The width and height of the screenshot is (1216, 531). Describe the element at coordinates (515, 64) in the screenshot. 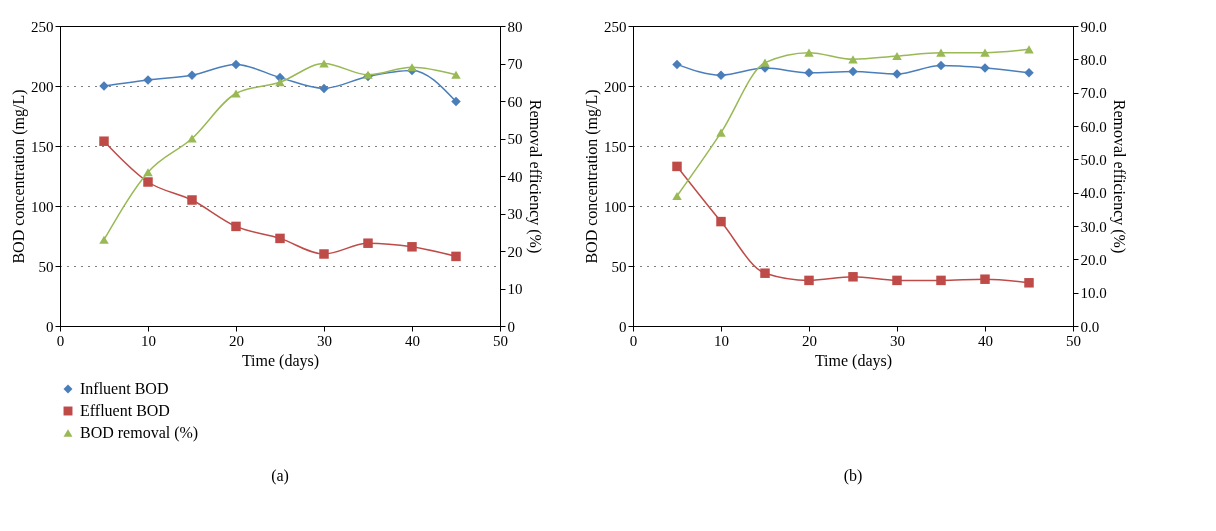

I see `y2-tick-label: 70` at that location.